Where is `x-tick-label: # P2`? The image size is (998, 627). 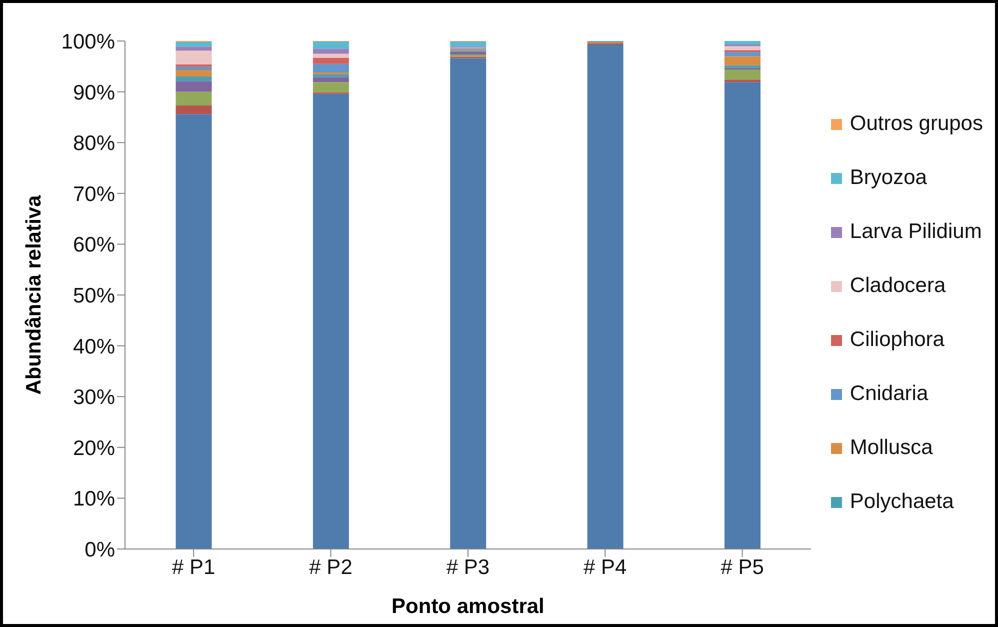 x-tick-label: # P2 is located at coordinates (330, 567).